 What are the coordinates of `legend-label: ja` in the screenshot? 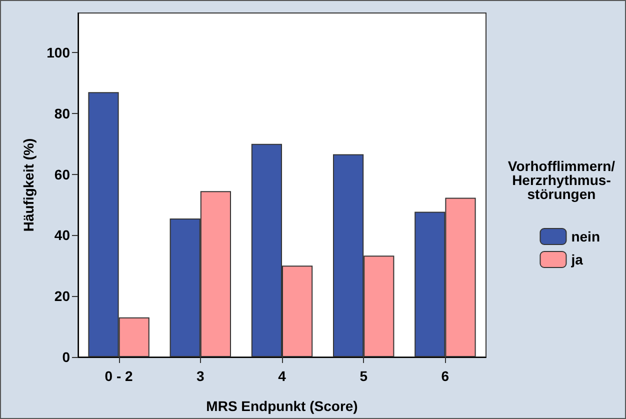 It's located at (577, 260).